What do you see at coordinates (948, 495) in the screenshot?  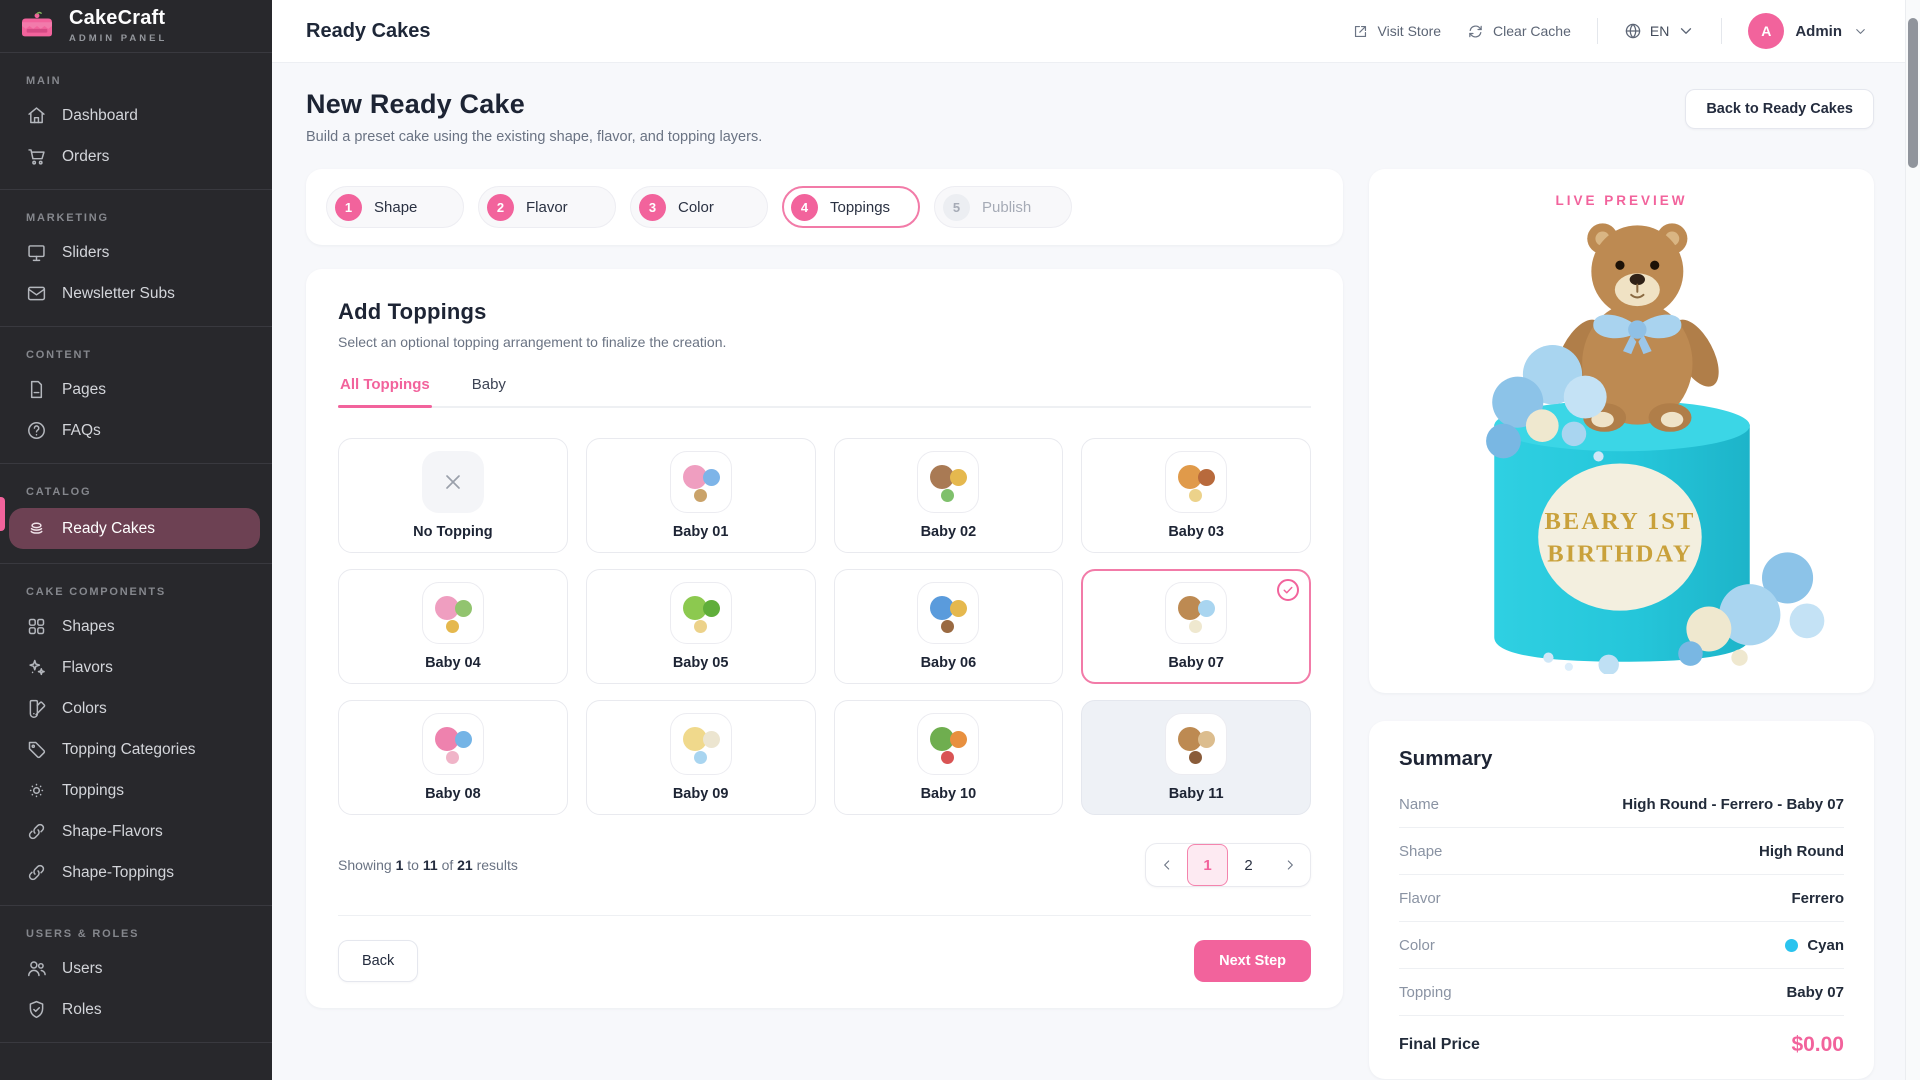 I see `topping-card-baby-02: Baby 02` at bounding box center [948, 495].